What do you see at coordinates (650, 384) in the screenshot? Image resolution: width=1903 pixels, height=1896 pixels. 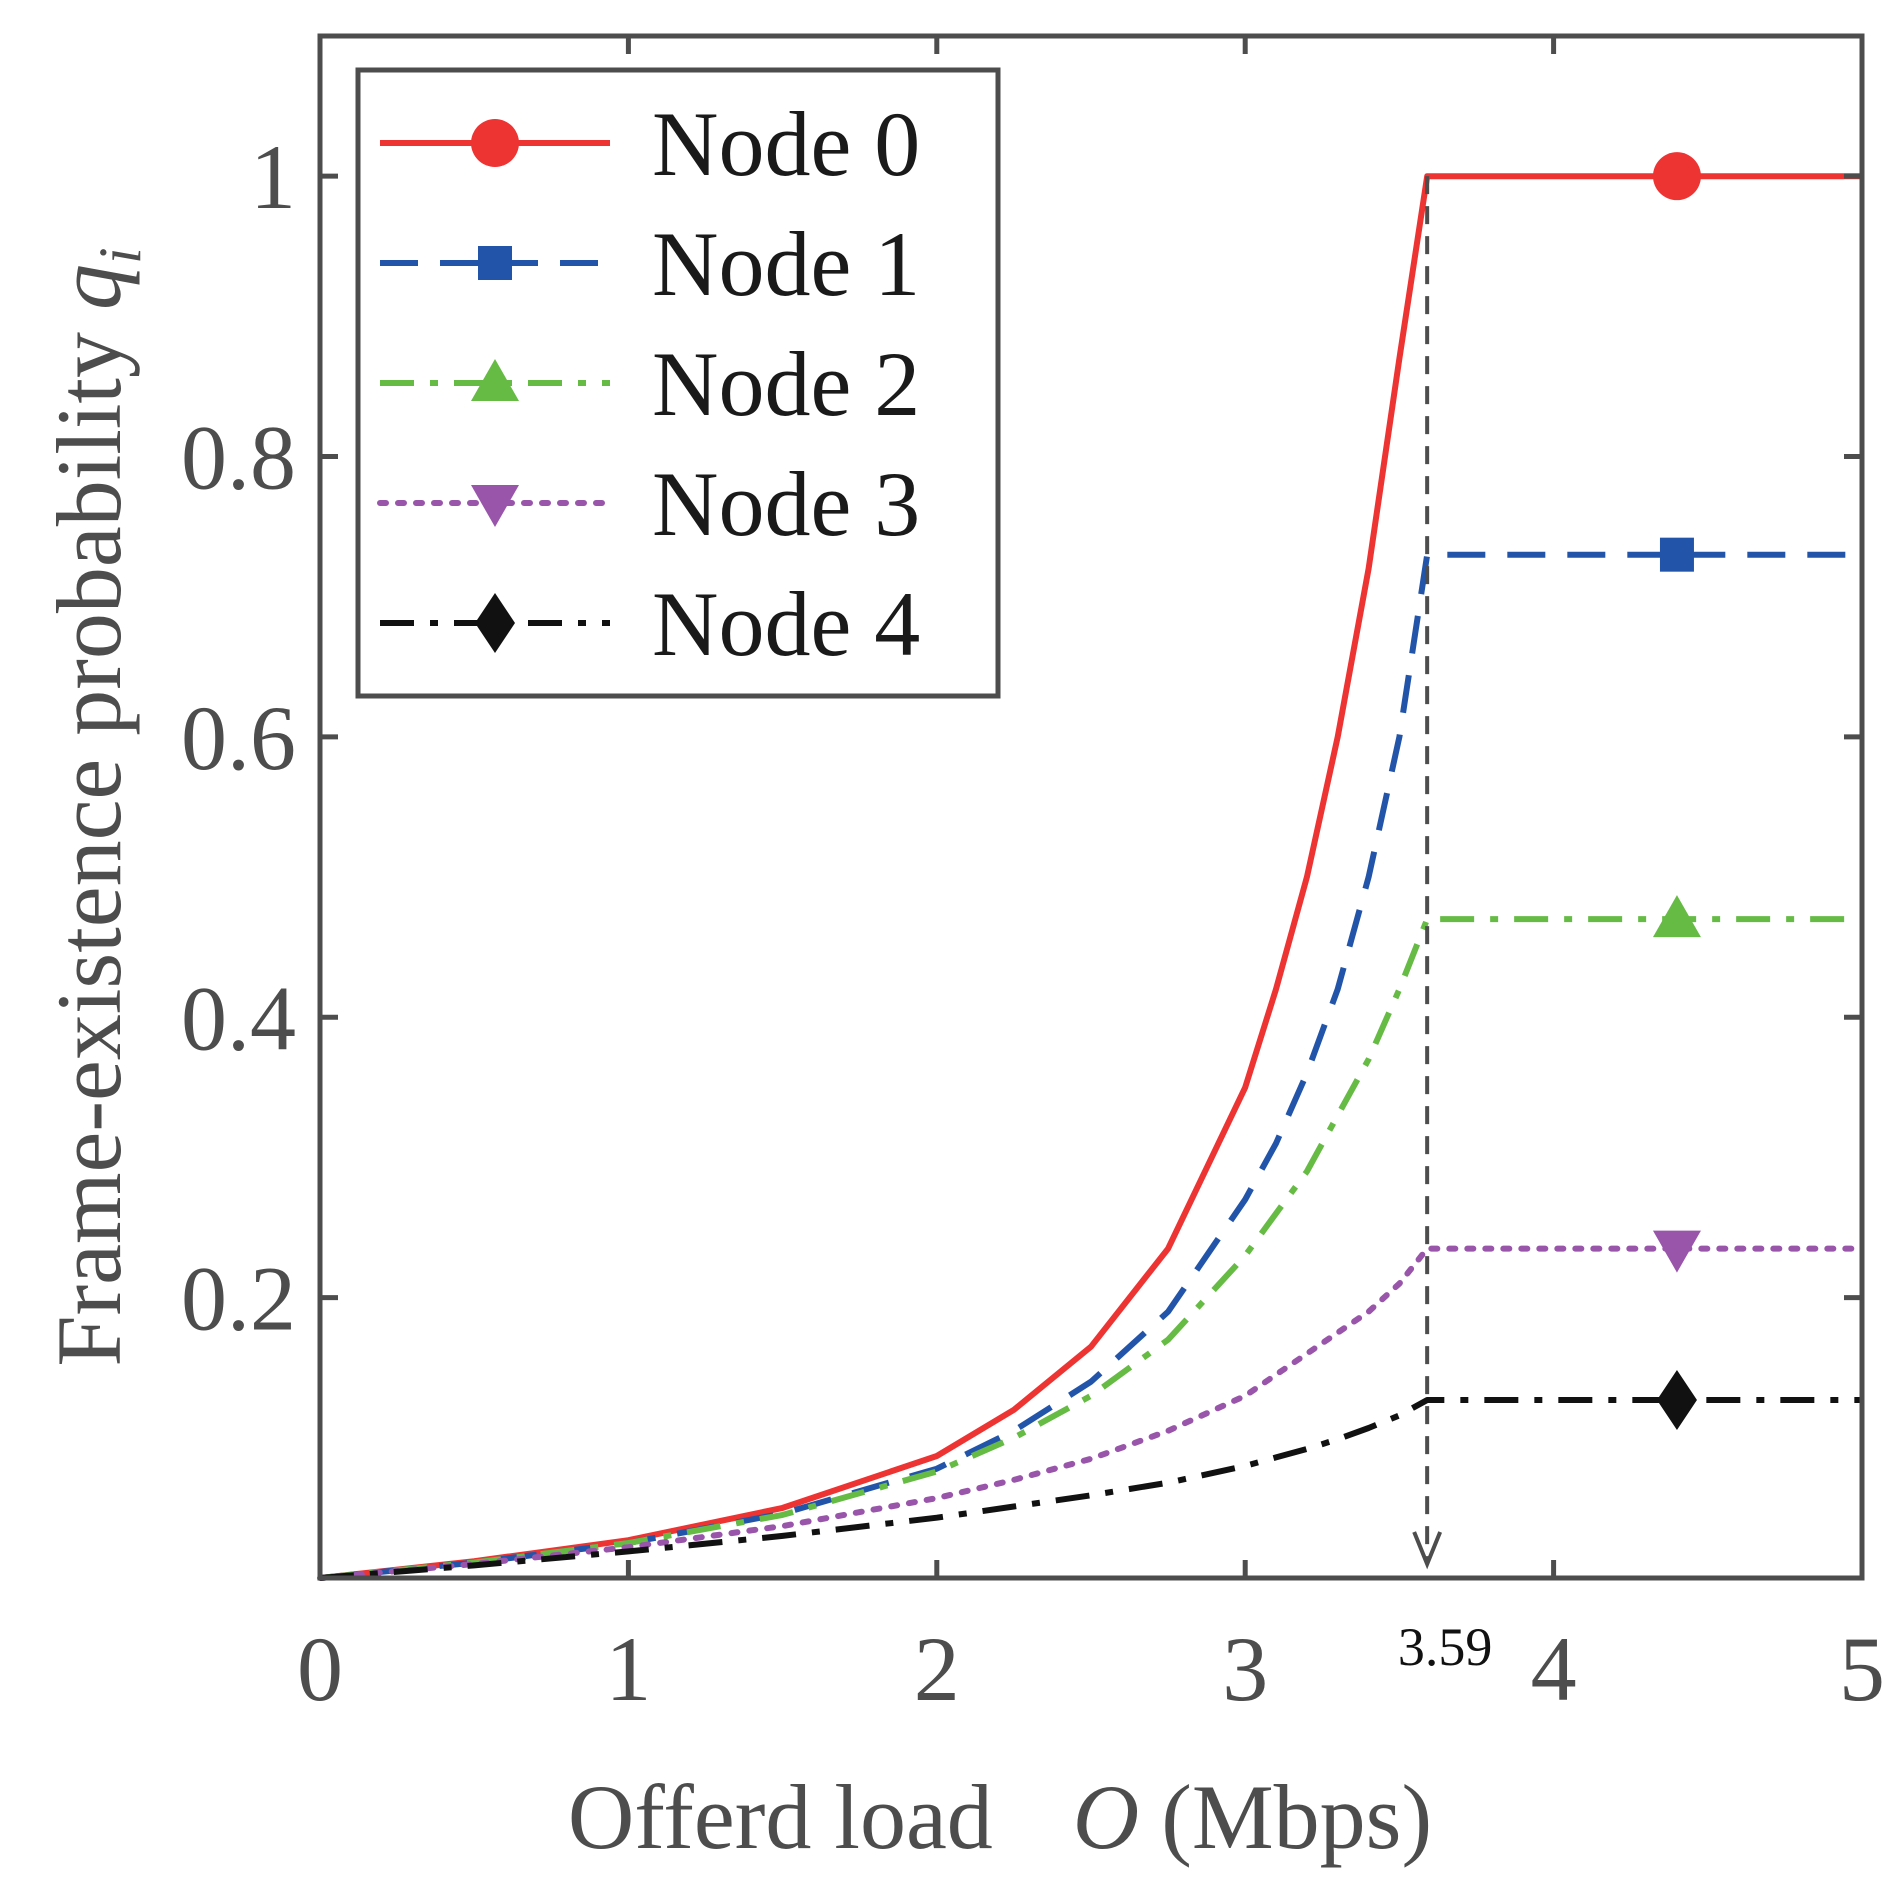 I see `legend-item-node-2: Node 2` at bounding box center [650, 384].